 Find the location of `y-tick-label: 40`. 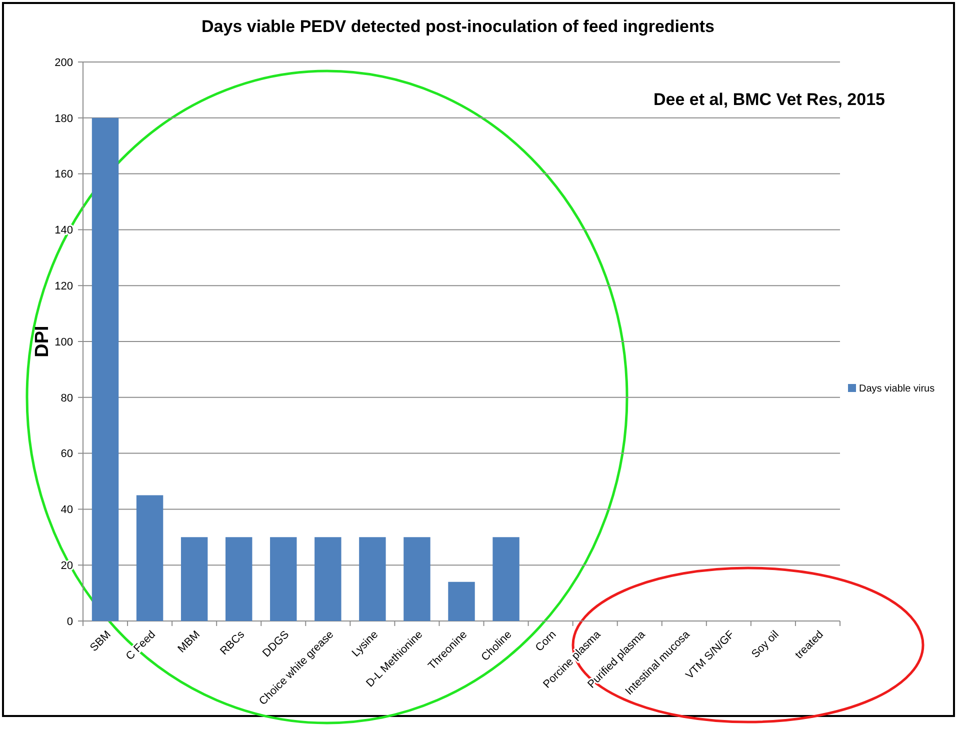

y-tick-label: 40 is located at coordinates (66, 510).